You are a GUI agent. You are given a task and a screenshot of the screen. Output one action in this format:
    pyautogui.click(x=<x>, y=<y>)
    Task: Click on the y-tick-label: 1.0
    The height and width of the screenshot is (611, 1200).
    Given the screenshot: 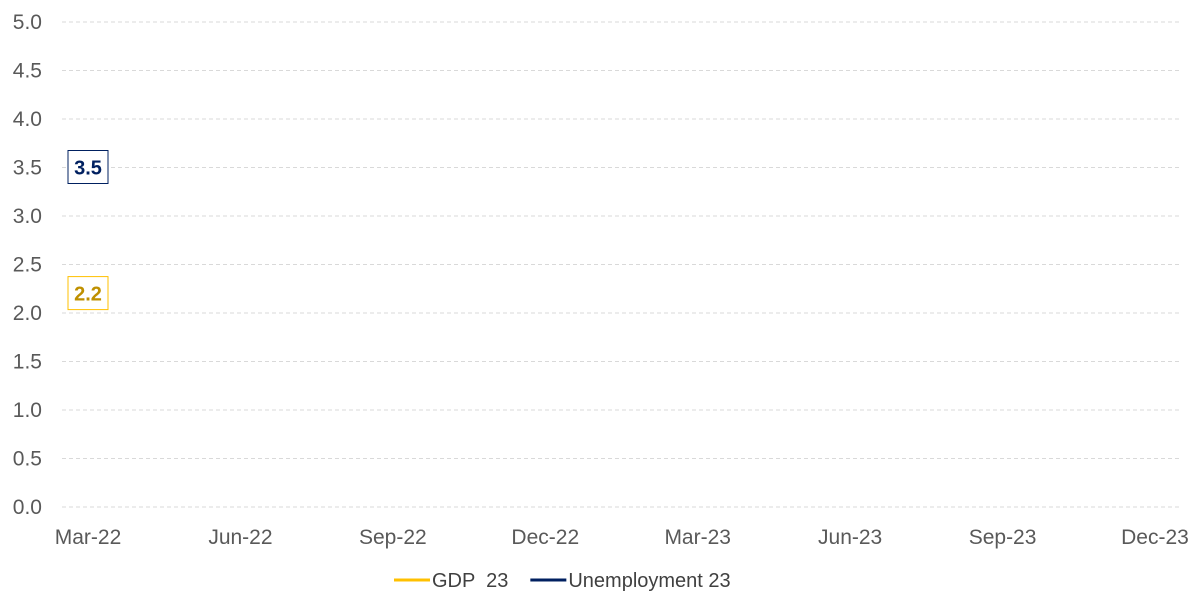 What is the action you would take?
    pyautogui.click(x=27, y=410)
    